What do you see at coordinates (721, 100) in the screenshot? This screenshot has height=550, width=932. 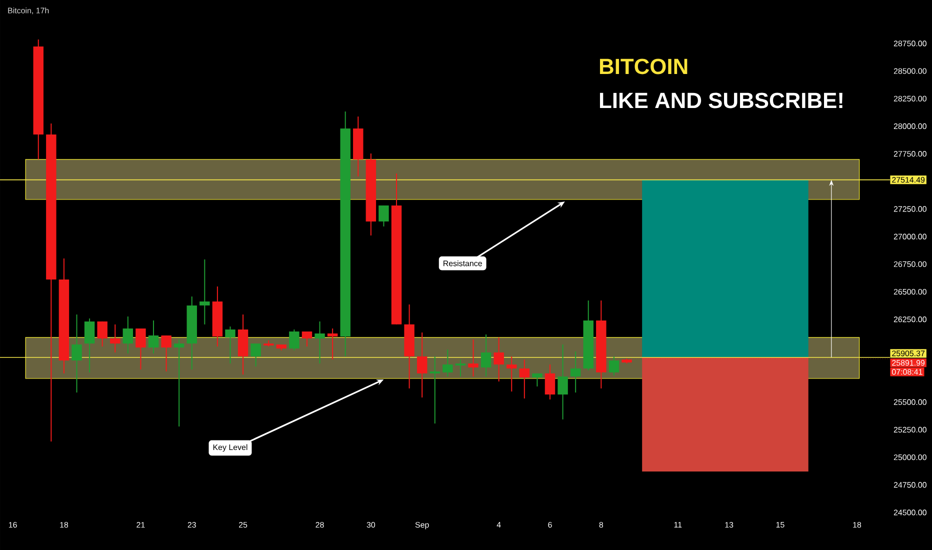 I see `annotation: LIKE AND SUBSCRIBE!` at bounding box center [721, 100].